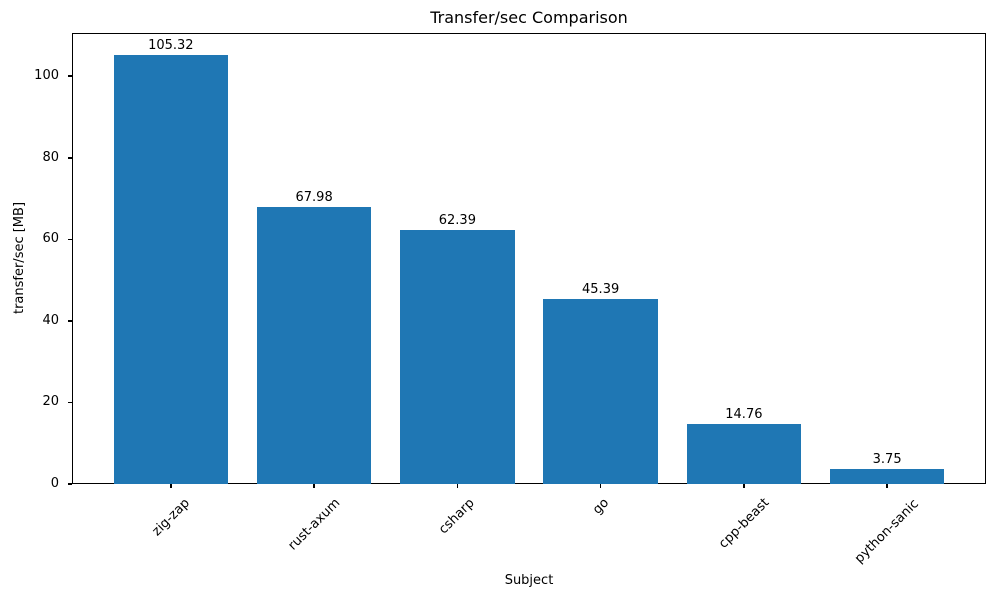 This screenshot has width=1000, height=600. What do you see at coordinates (171, 269) in the screenshot?
I see `bar-zig-zap` at bounding box center [171, 269].